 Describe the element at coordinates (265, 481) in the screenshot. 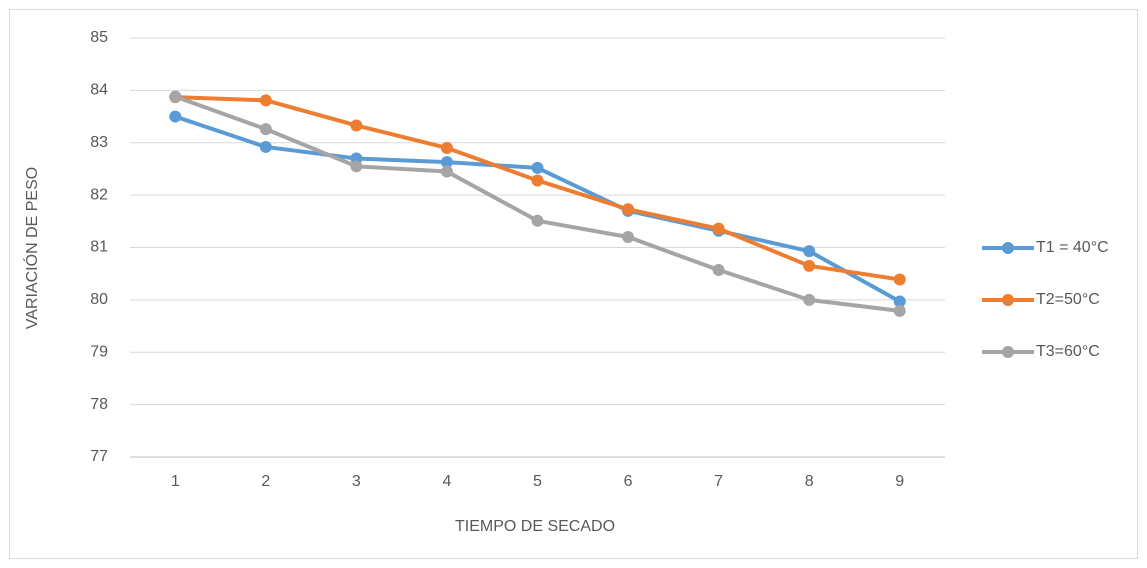

I see `x-tick-label: 2` at that location.